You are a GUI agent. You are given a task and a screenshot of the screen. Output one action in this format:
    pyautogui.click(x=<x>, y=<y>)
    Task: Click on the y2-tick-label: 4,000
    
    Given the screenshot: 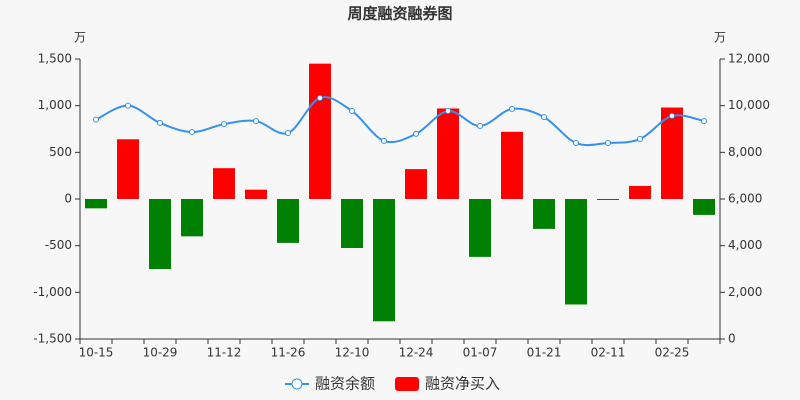 What is the action you would take?
    pyautogui.click(x=745, y=245)
    